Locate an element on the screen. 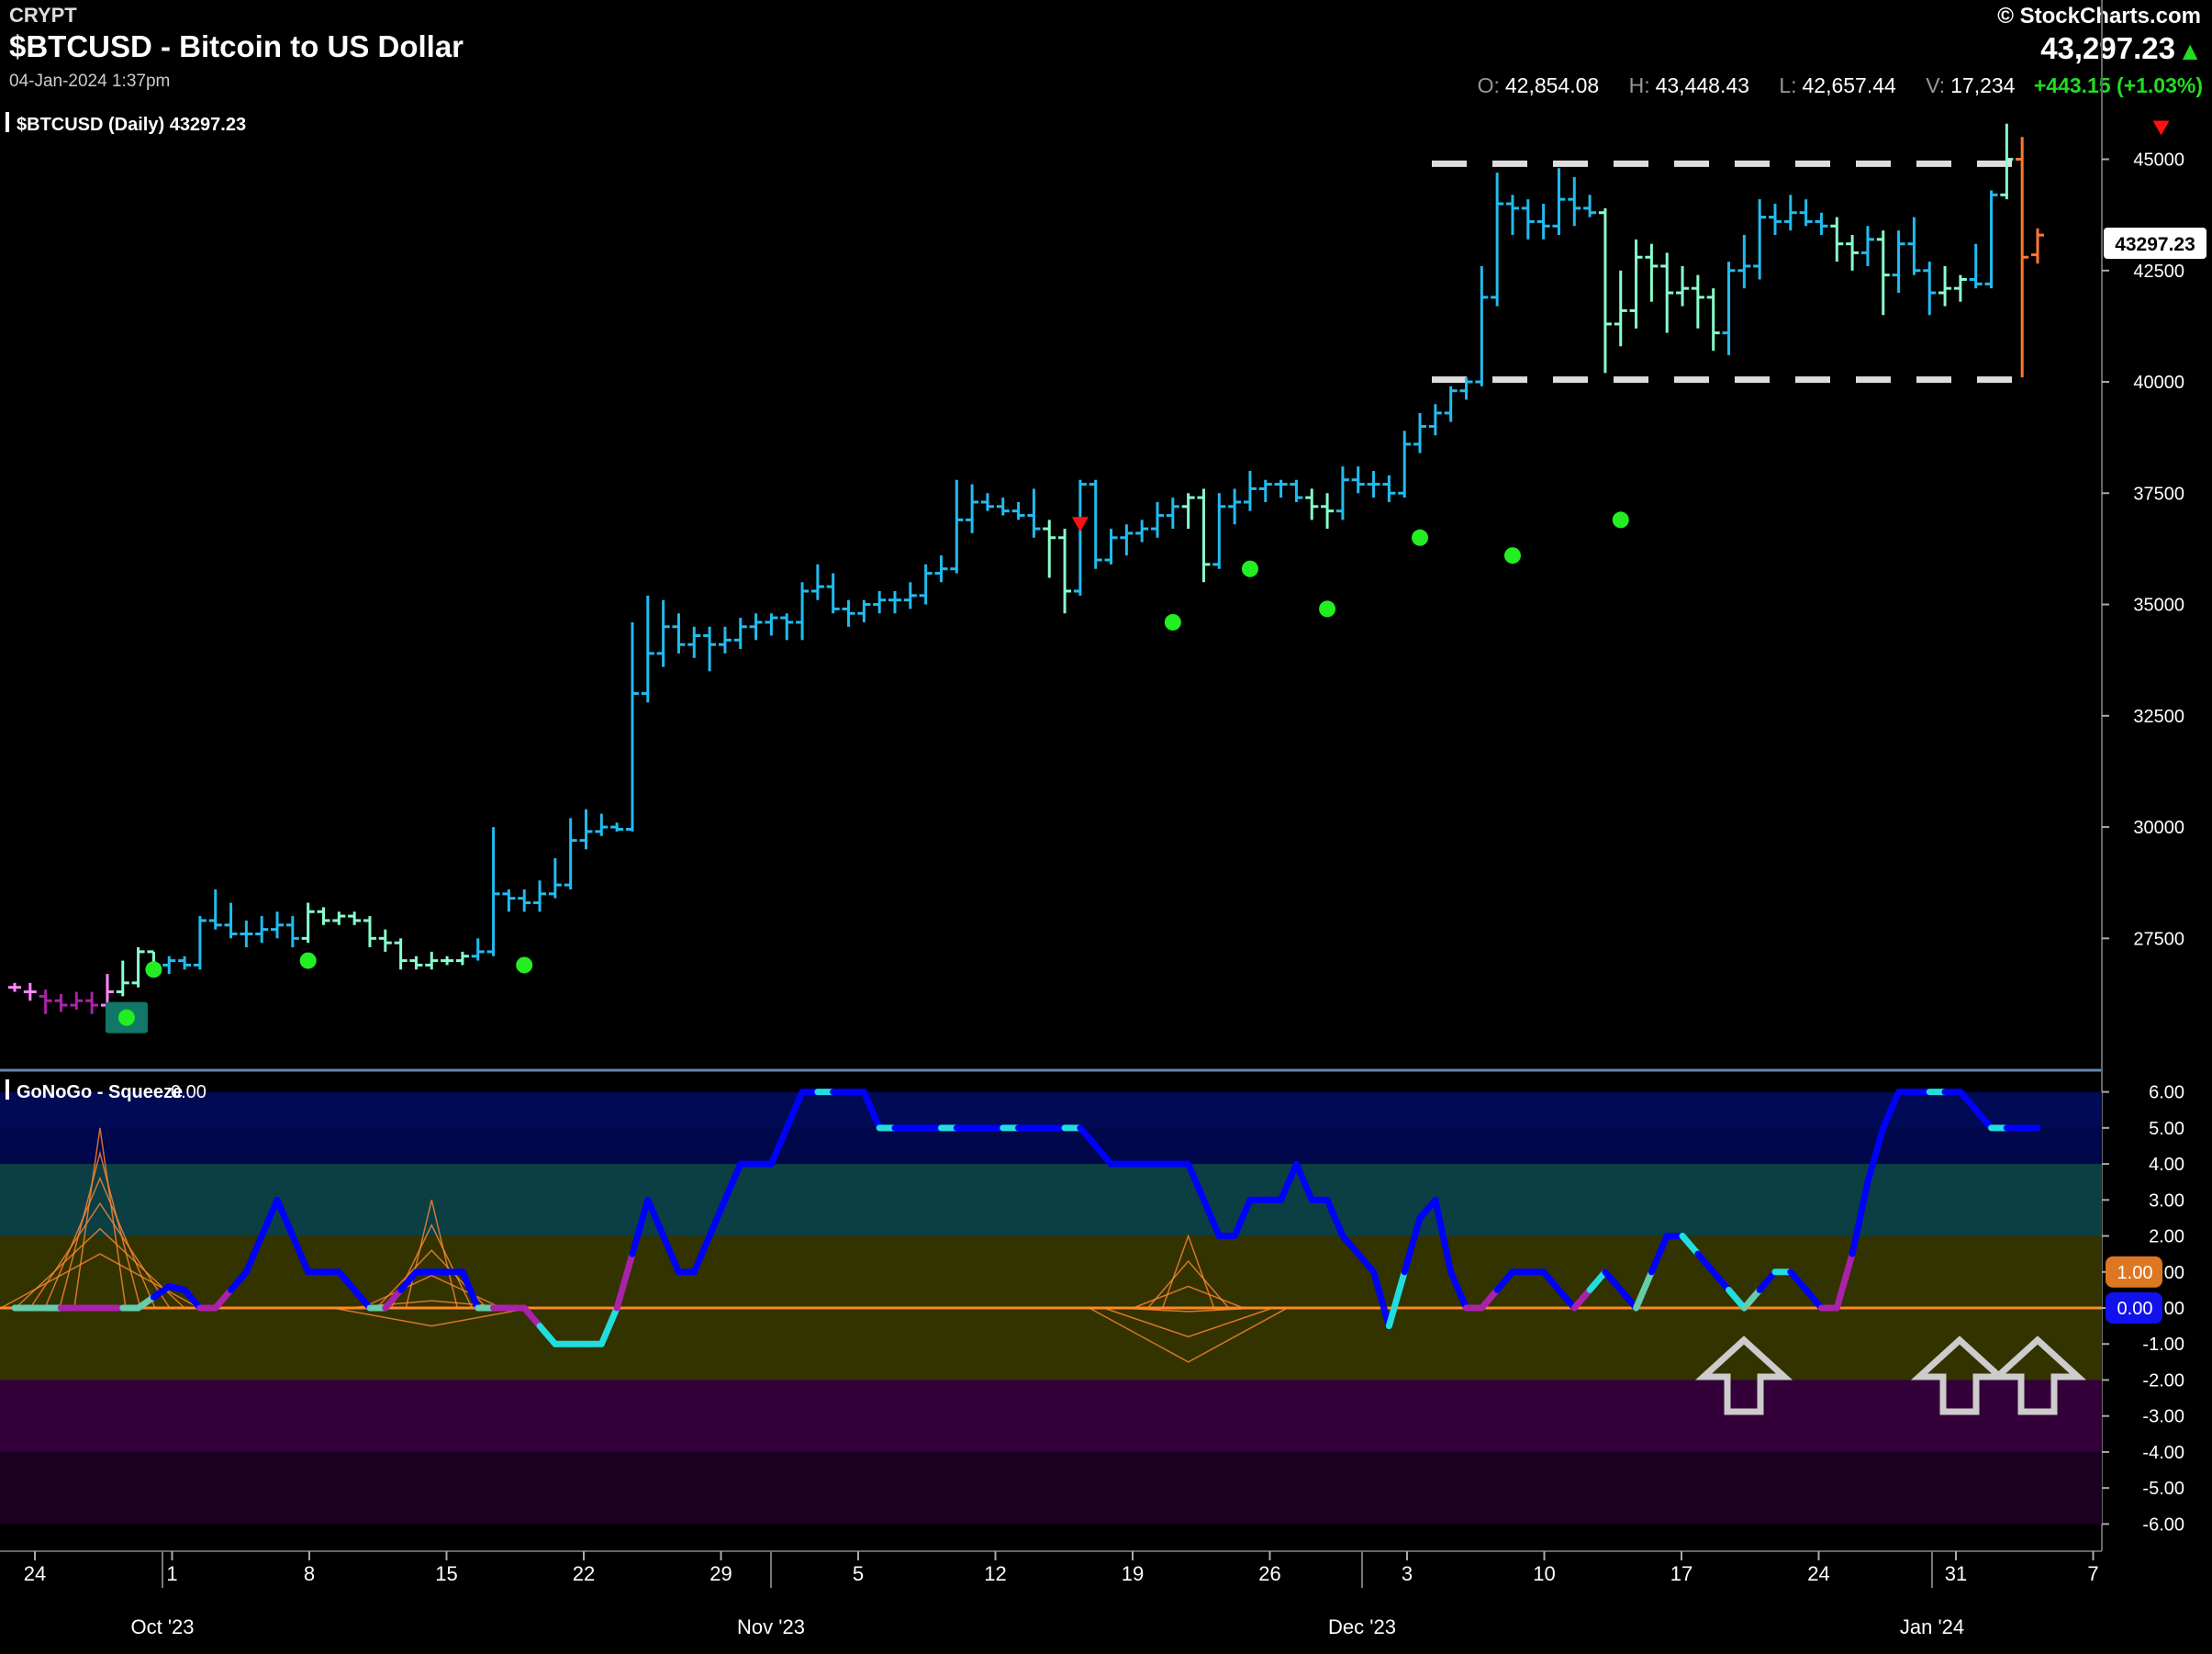  price-label-bar is located at coordinates (7, 122).